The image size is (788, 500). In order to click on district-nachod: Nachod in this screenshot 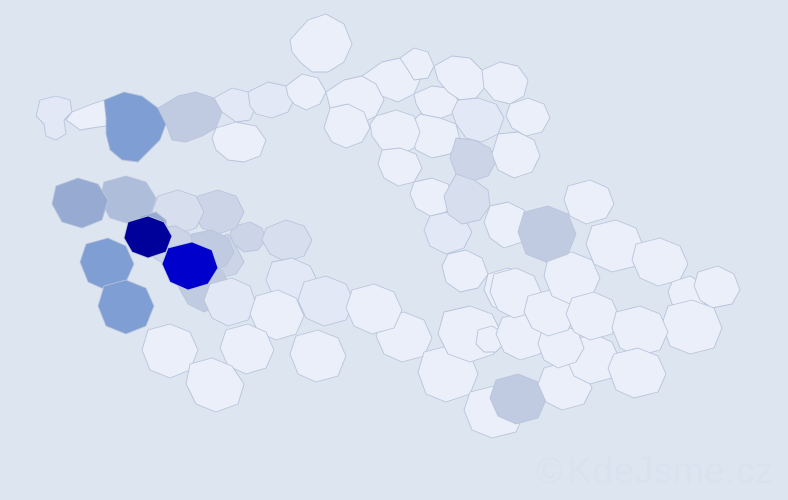, I will do `click(505, 83)`.